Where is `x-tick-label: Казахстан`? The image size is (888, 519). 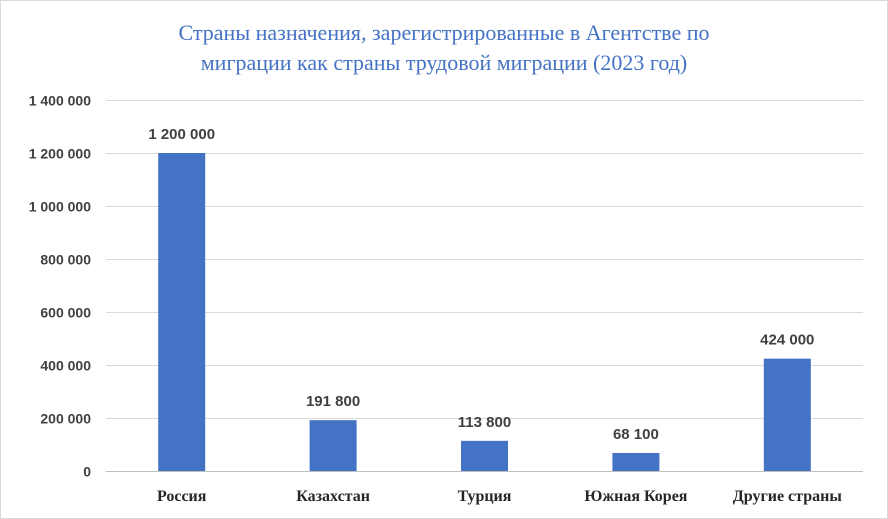
x-tick-label: Казахстан is located at coordinates (333, 496).